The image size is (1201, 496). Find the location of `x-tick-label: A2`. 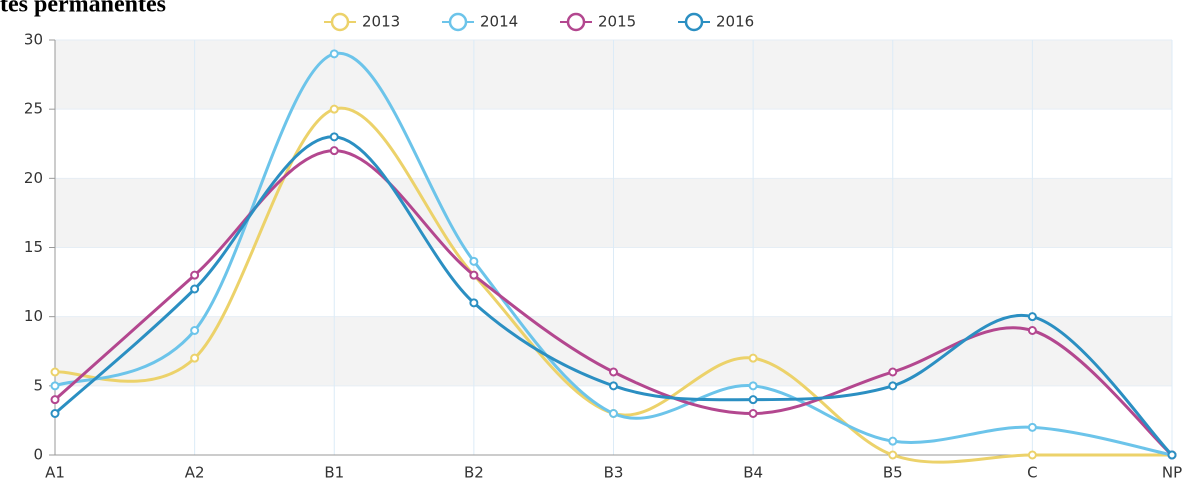

x-tick-label: A2 is located at coordinates (195, 473).